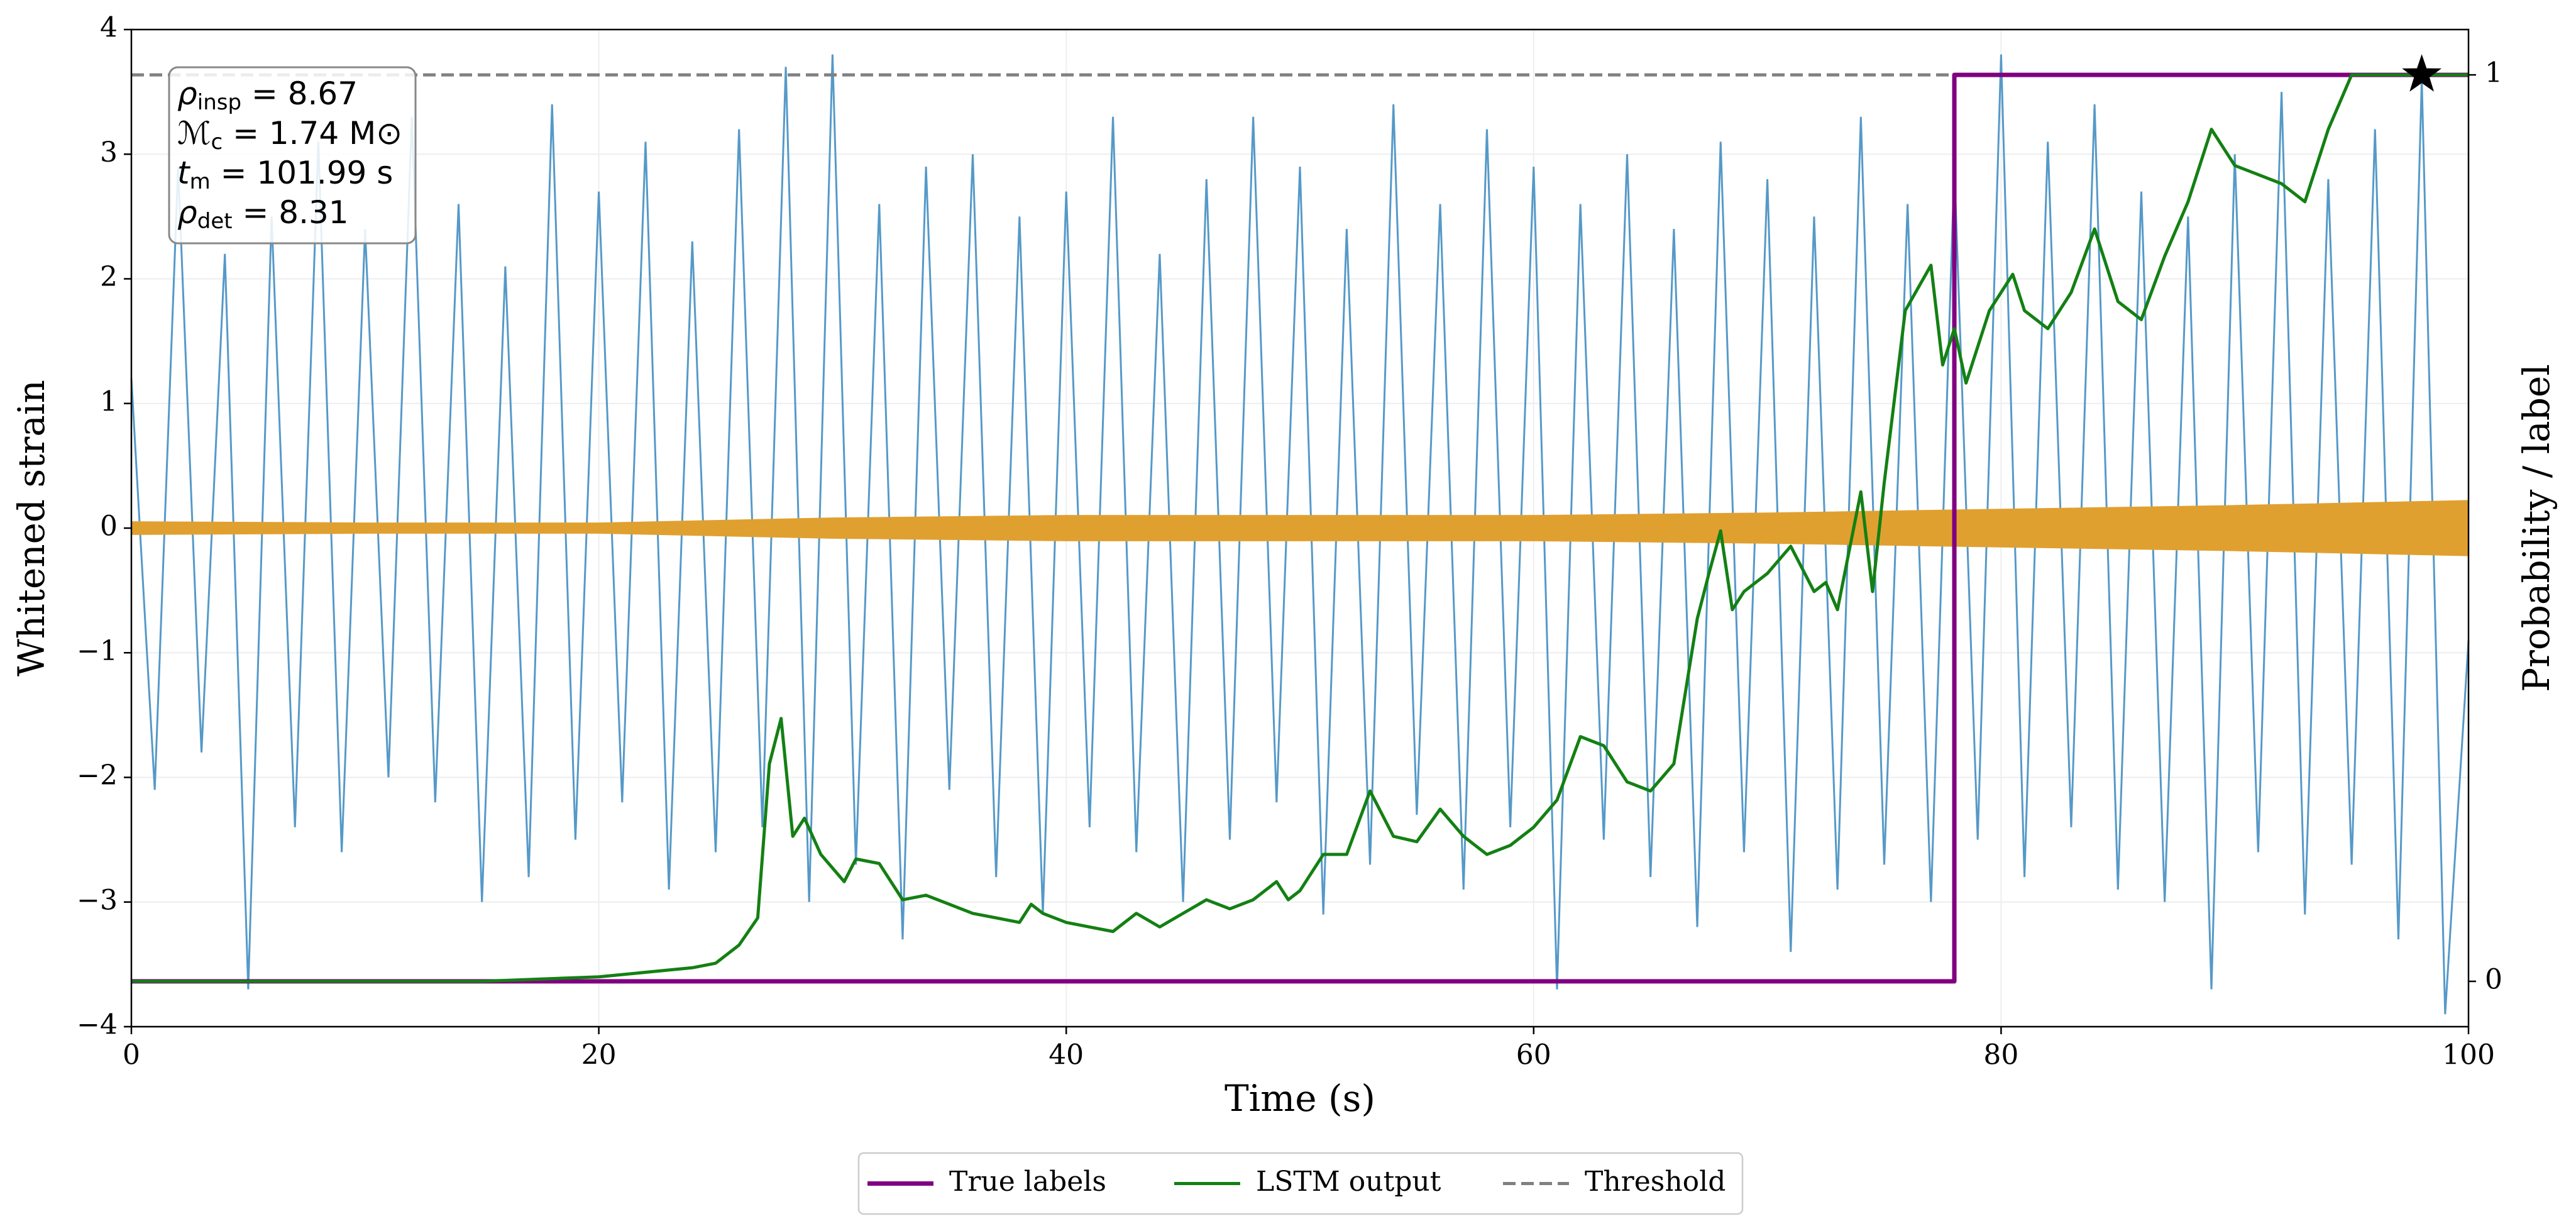  Describe the element at coordinates (32, 528) in the screenshot. I see `y-axis-label: Whitened strain` at that location.